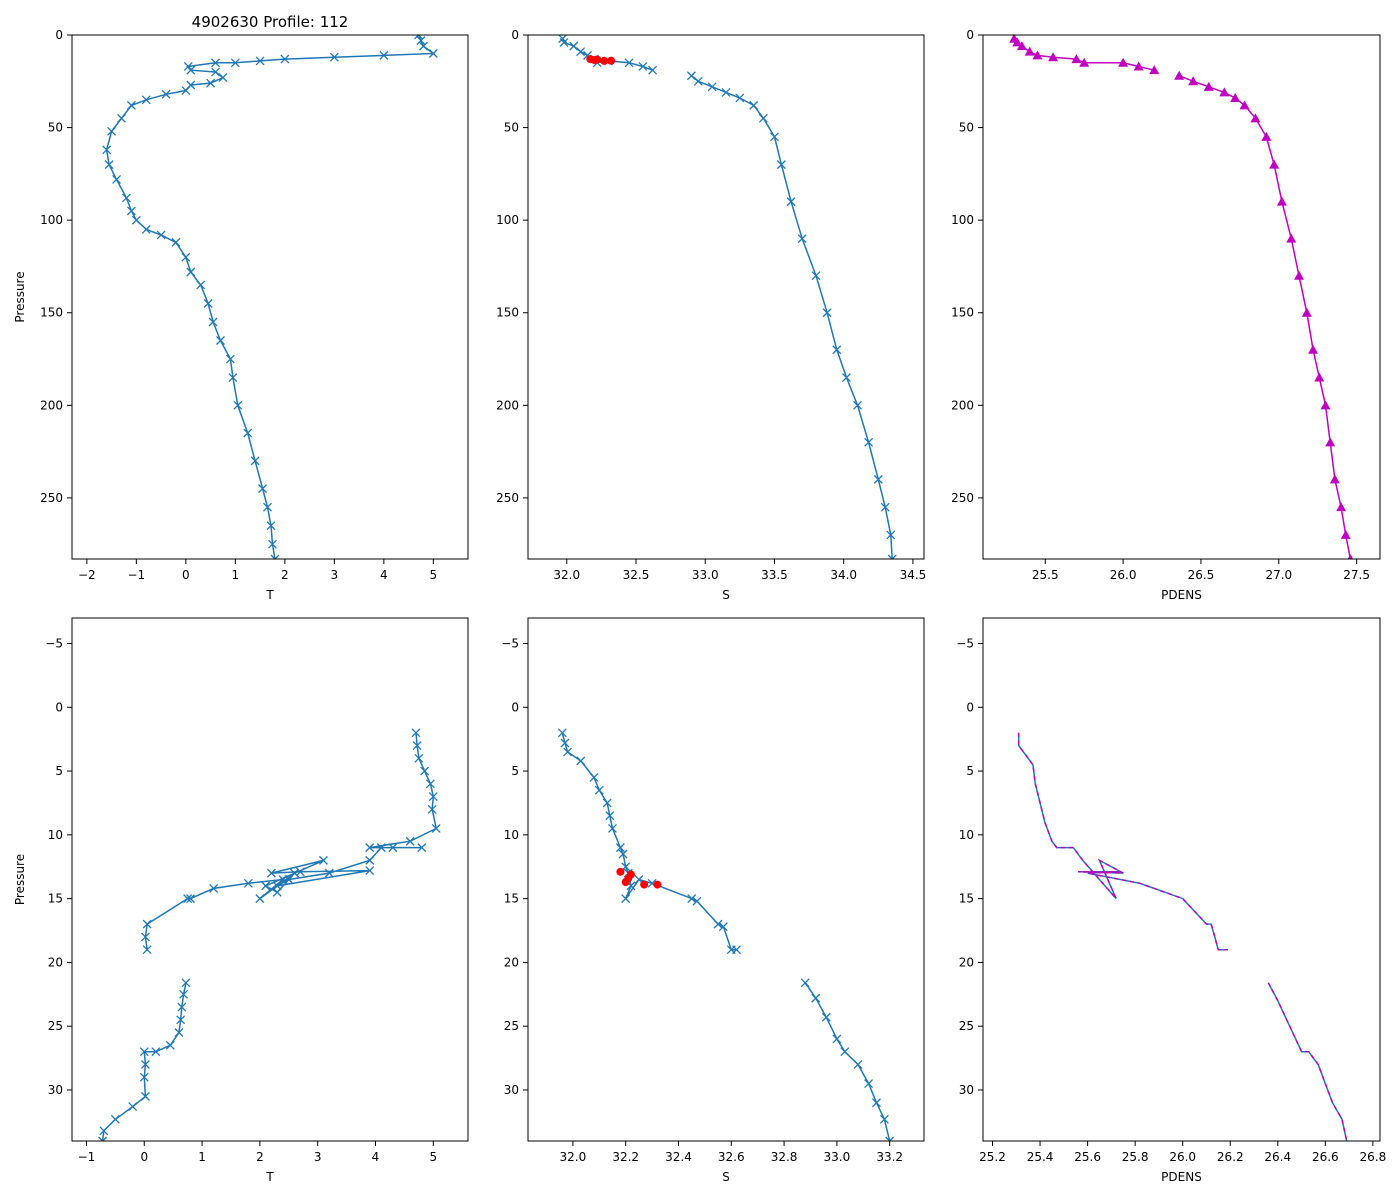  I want to click on panel-top-right: 25.5 26.0 26.5 27.0 27.5 0 50 100 150 200 250 PDENS, so click(1166, 315).